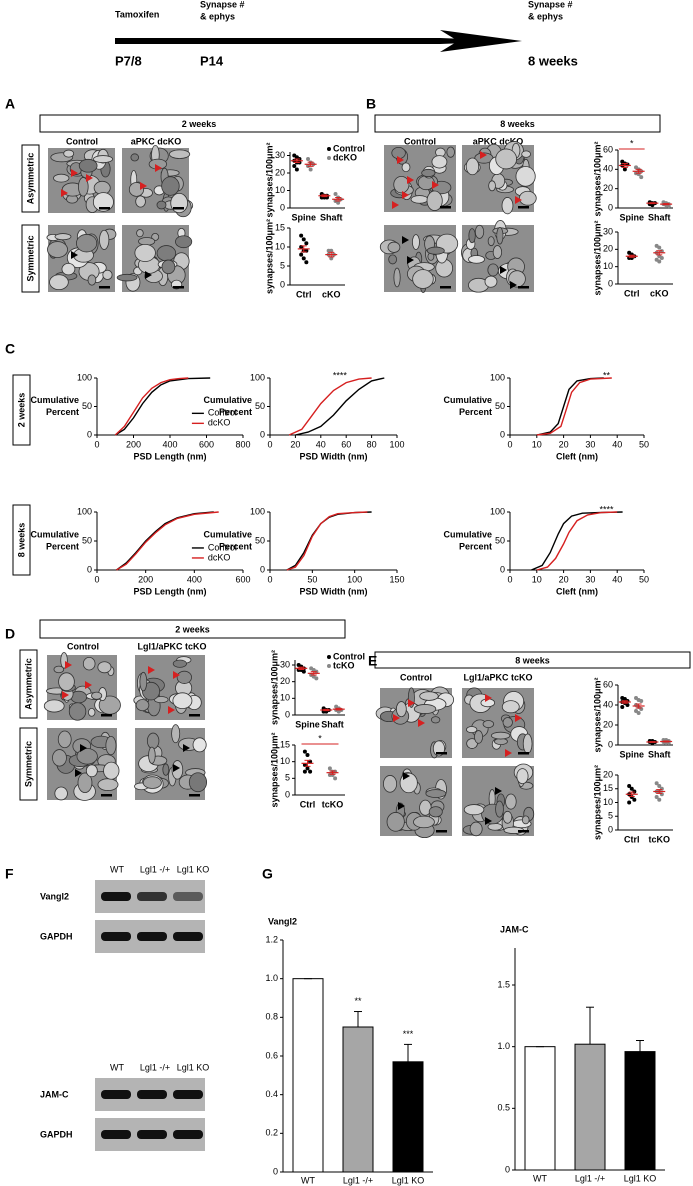  I want to click on band-label: JAM-C, so click(54, 1094).